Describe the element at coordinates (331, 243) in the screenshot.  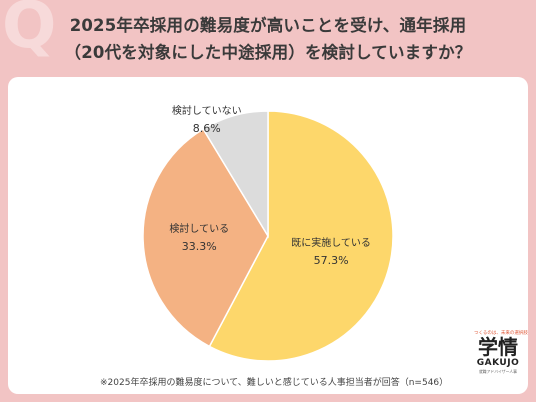
I see `slice-label-implemented-name: 既に実施している` at that location.